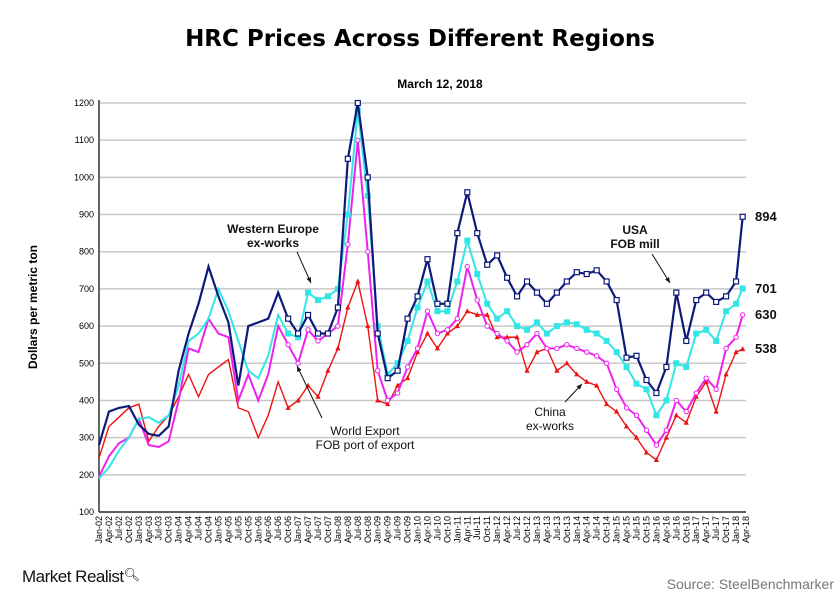 This screenshot has width=840, height=600. What do you see at coordinates (437, 528) in the screenshot?
I see `x-tick-label: Jul-10` at bounding box center [437, 528].